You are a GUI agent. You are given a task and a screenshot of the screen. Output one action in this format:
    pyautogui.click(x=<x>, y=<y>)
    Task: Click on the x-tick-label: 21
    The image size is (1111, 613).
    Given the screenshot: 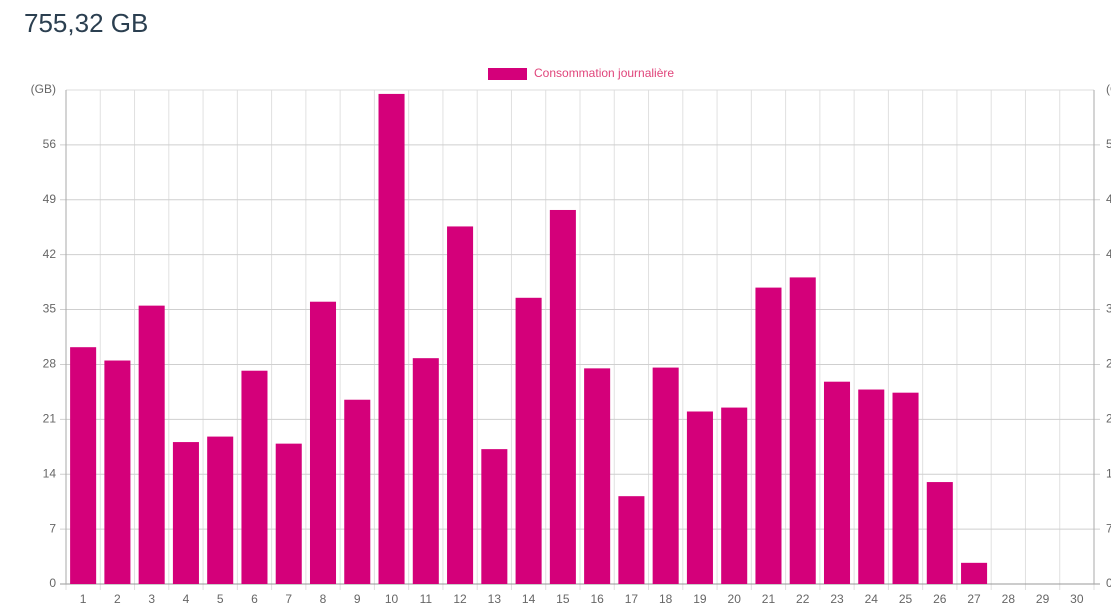 What is the action you would take?
    pyautogui.click(x=769, y=599)
    